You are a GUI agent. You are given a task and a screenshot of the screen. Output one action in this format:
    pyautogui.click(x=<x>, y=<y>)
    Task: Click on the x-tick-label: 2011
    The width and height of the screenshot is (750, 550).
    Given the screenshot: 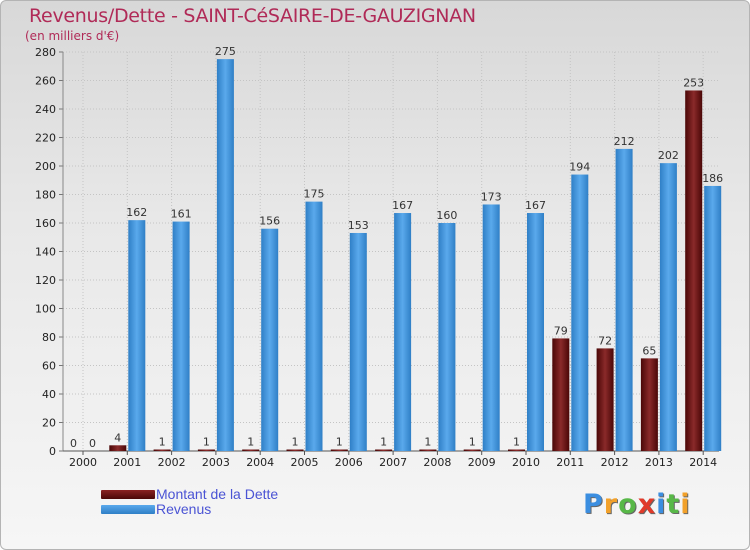 What is the action you would take?
    pyautogui.click(x=570, y=462)
    